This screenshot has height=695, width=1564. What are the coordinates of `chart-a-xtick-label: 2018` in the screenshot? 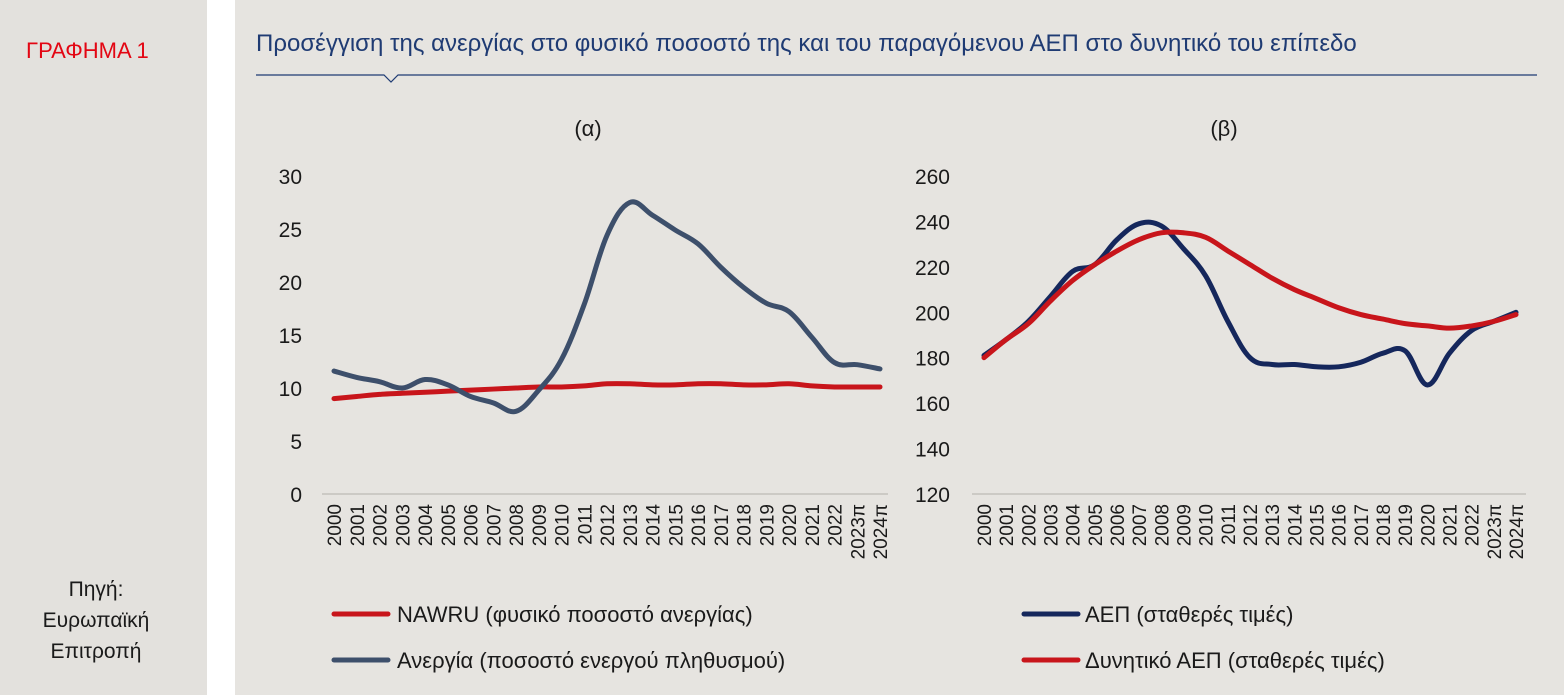 It's located at (745, 525).